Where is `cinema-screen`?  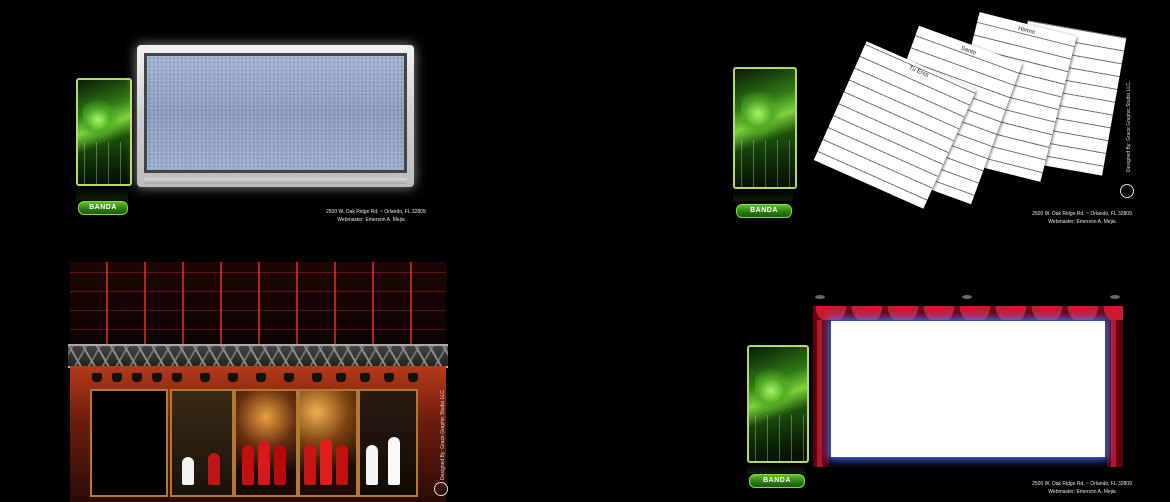 cinema-screen is located at coordinates (968, 389).